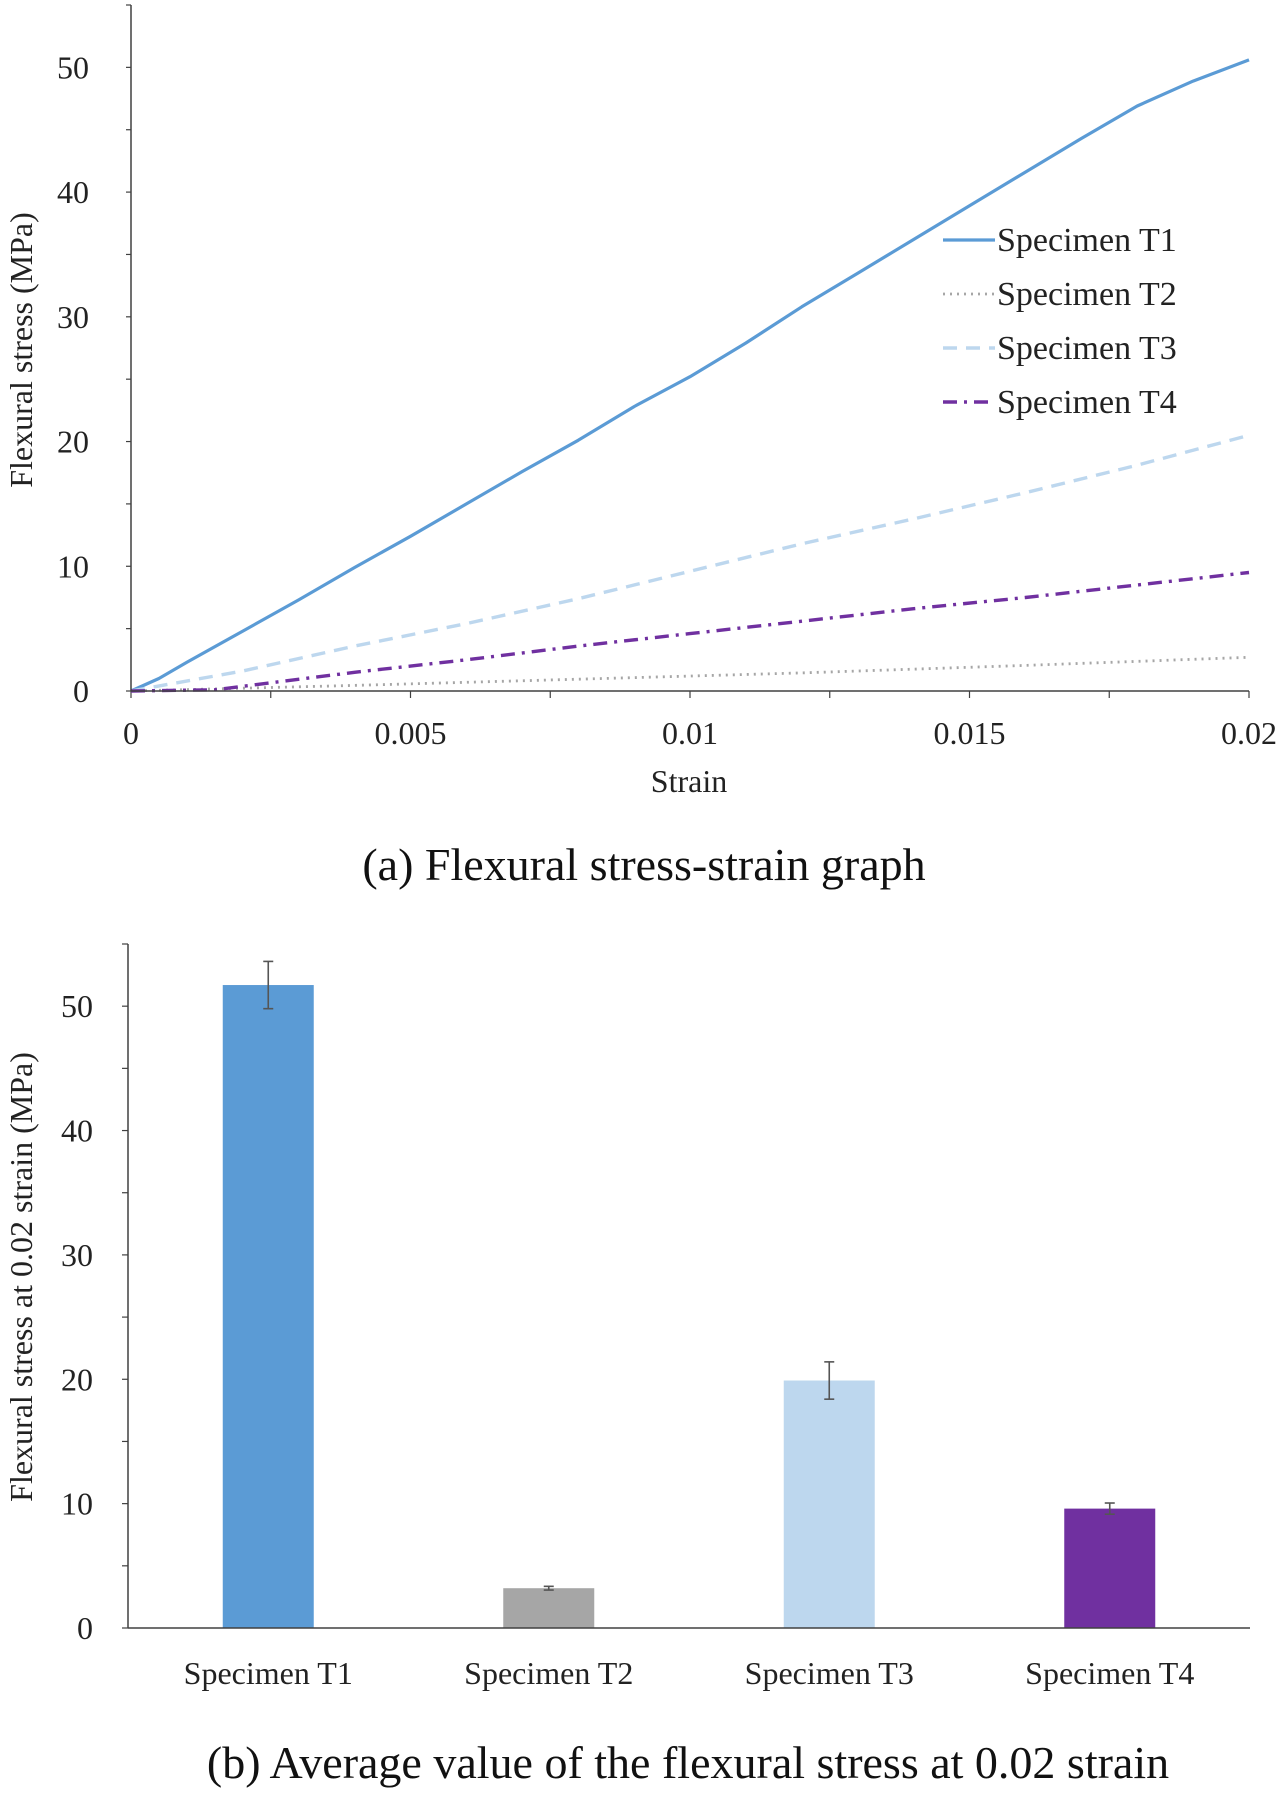 This screenshot has width=1288, height=1796. I want to click on bar-y-tick-label: 50, so click(77, 1006).